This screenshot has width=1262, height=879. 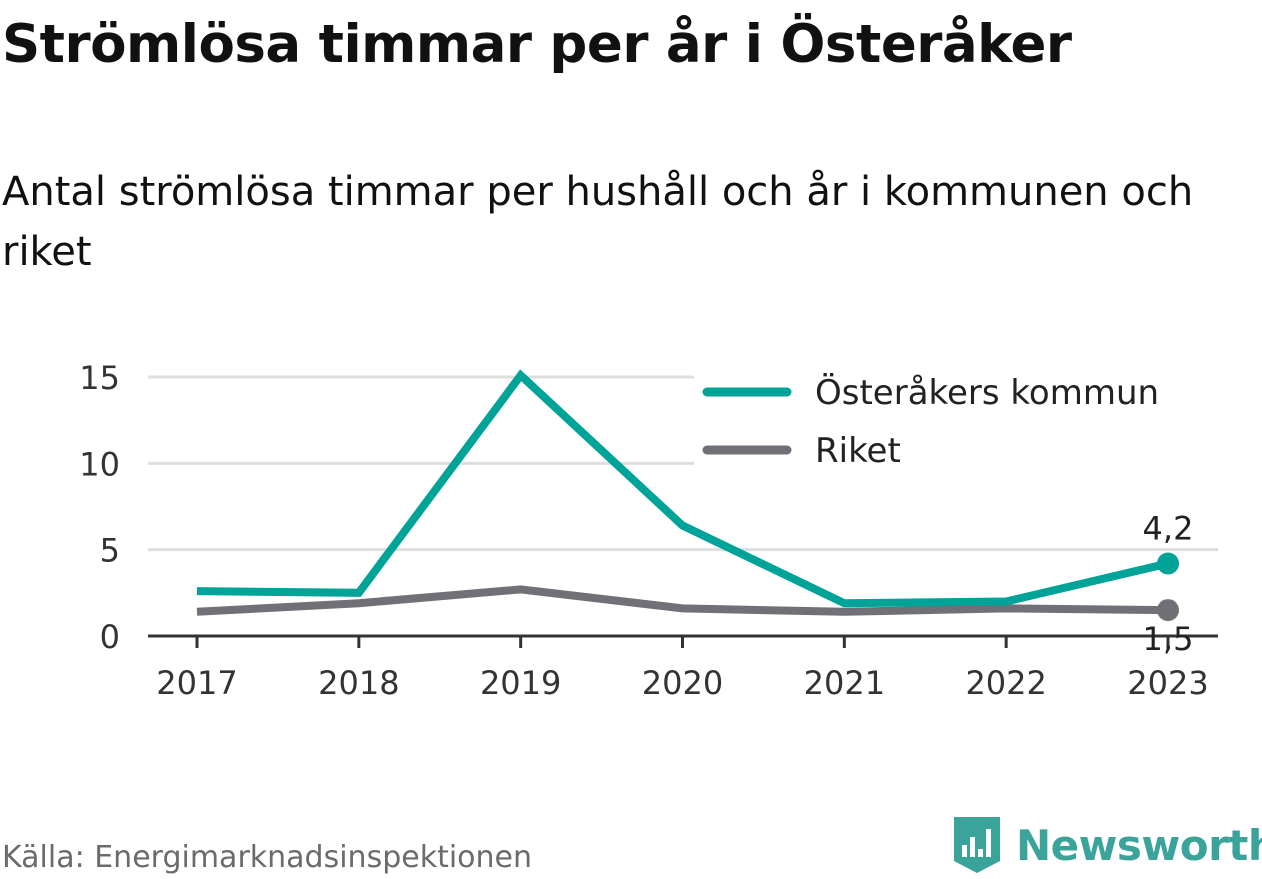 What do you see at coordinates (1167, 683) in the screenshot?
I see `x-tick-label: 2023` at bounding box center [1167, 683].